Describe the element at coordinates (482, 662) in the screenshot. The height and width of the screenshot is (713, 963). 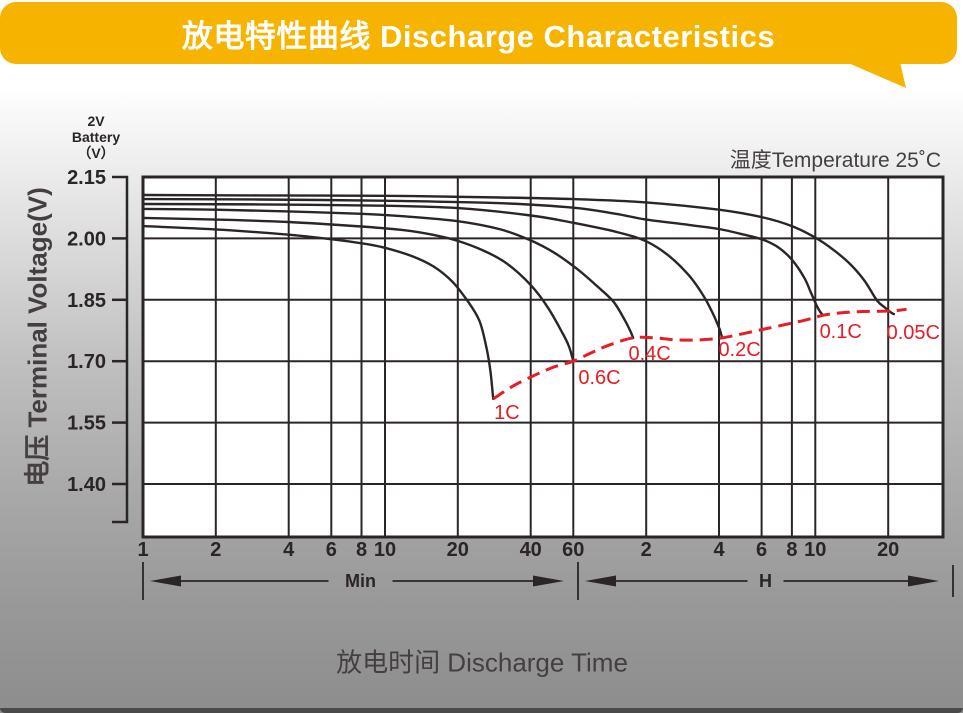
I see `x-axis-title: 放电时间 Discharge Time` at that location.